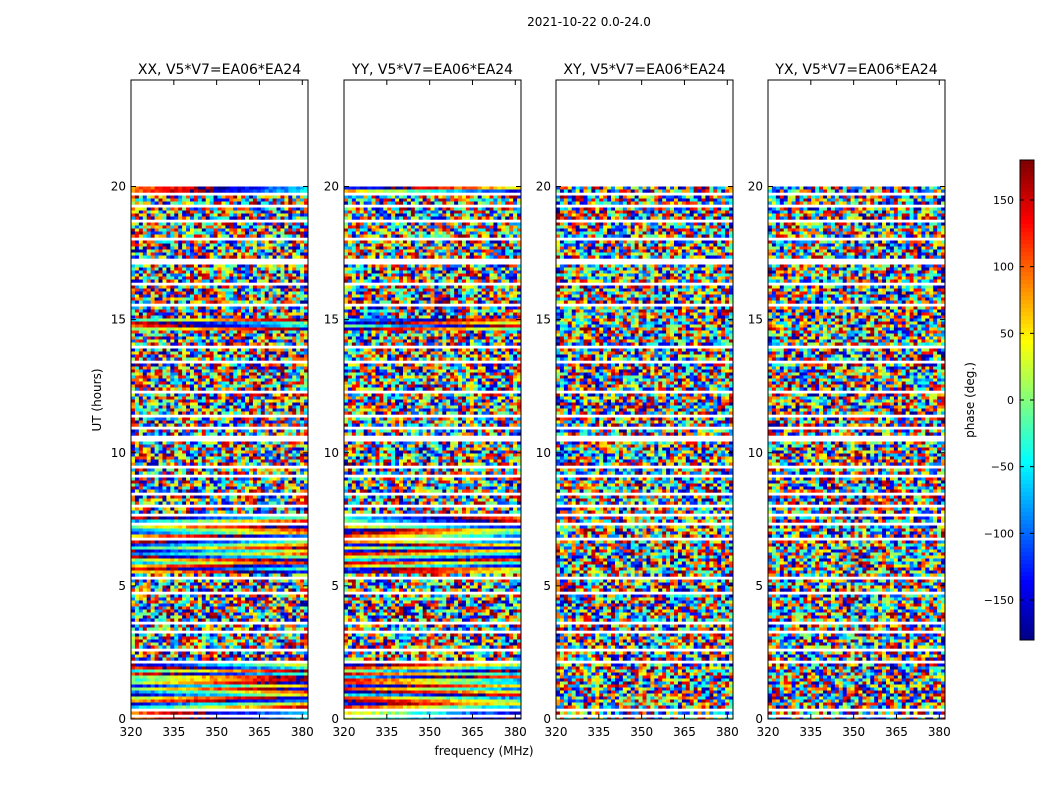  Describe the element at coordinates (970, 400) in the screenshot. I see `colorbar-label: phase (deg.)` at that location.